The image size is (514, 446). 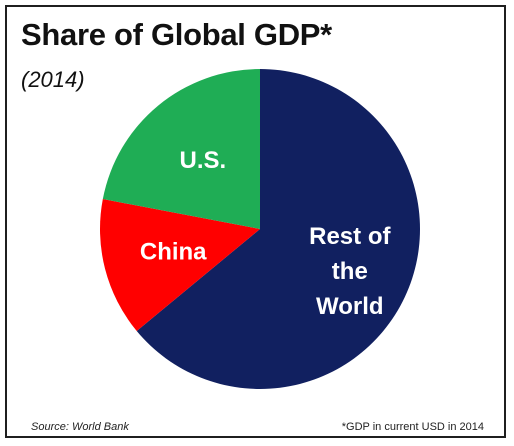 What do you see at coordinates (80, 427) in the screenshot?
I see `source-note: Source: World Bank` at bounding box center [80, 427].